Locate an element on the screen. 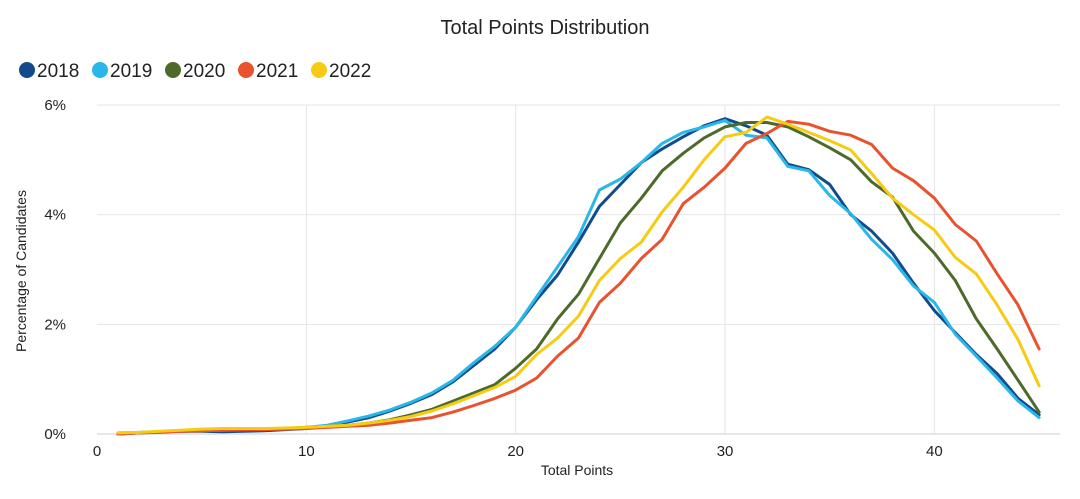 The image size is (1080, 499). legend: 2018 2019 2020 2021 2022 is located at coordinates (195, 71).